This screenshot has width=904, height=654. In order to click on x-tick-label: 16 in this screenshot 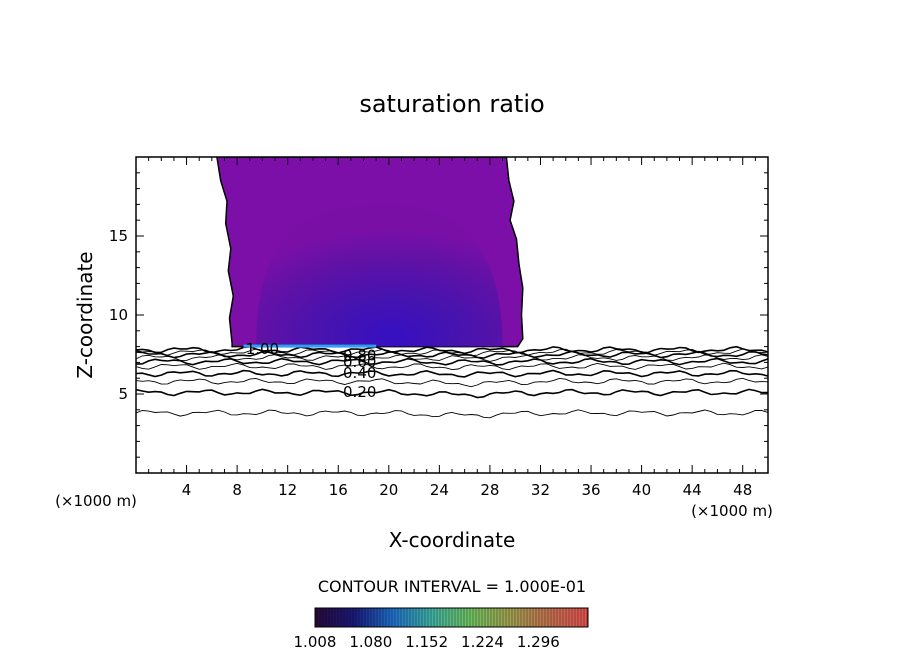, I will do `click(338, 490)`.